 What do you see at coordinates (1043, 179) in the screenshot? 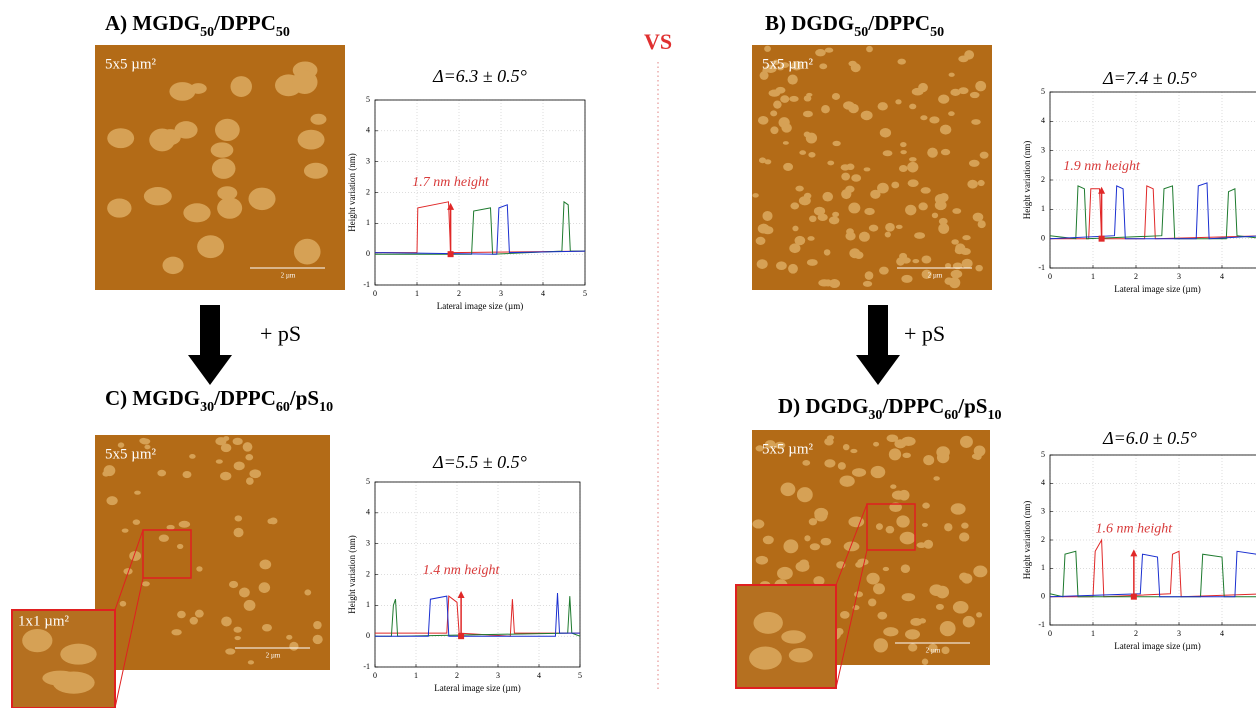
I see `y-tick-label: 2` at bounding box center [1043, 179].